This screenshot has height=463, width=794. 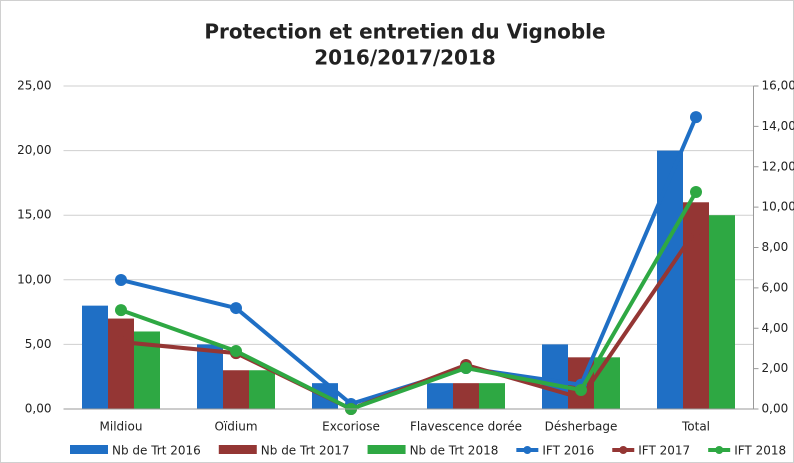 I want to click on y2-tick-label: 6,00, so click(x=775, y=287).